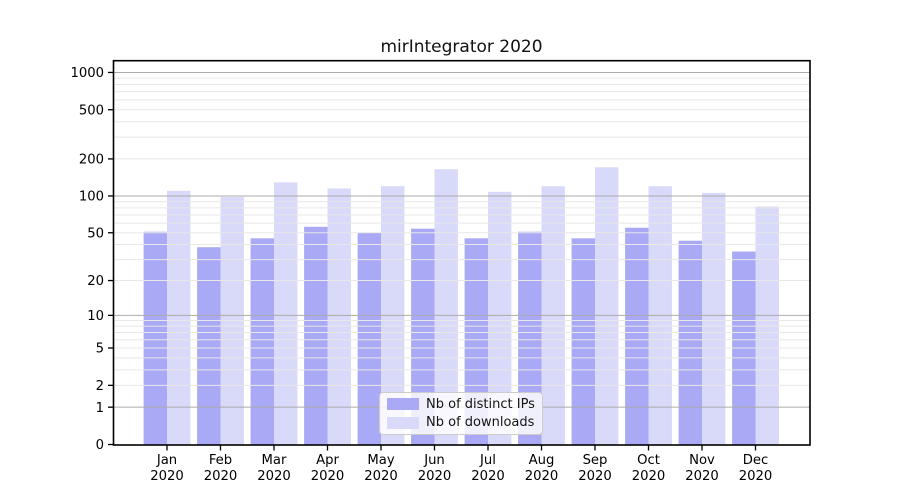 The image size is (900, 500). I want to click on x-tick-label-sep: Sep, so click(595, 460).